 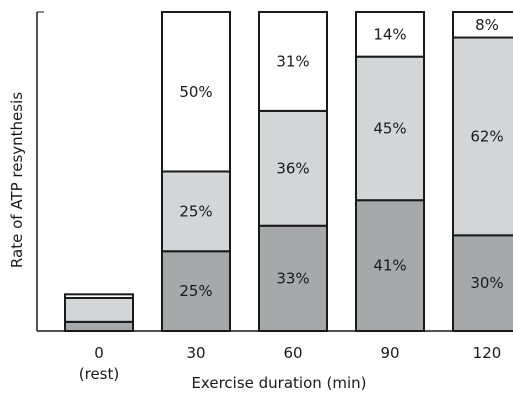 What do you see at coordinates (99, 353) in the screenshot?
I see `x-tick-label-0: 0` at bounding box center [99, 353].